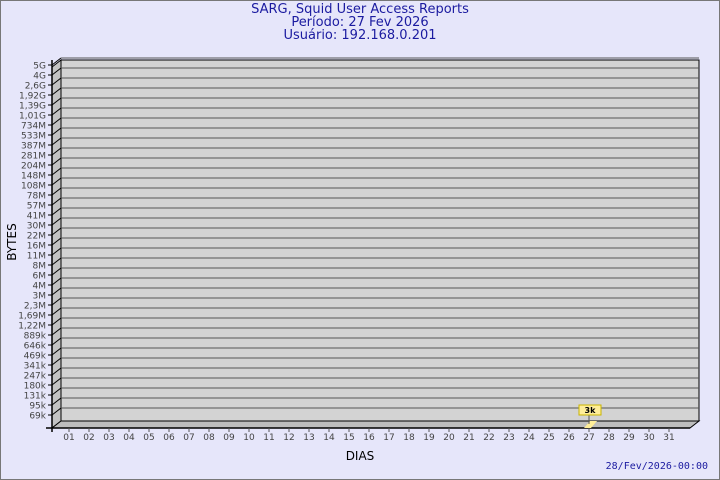 This screenshot has width=720, height=480. I want to click on y-tick-label: 180k, so click(35, 387).